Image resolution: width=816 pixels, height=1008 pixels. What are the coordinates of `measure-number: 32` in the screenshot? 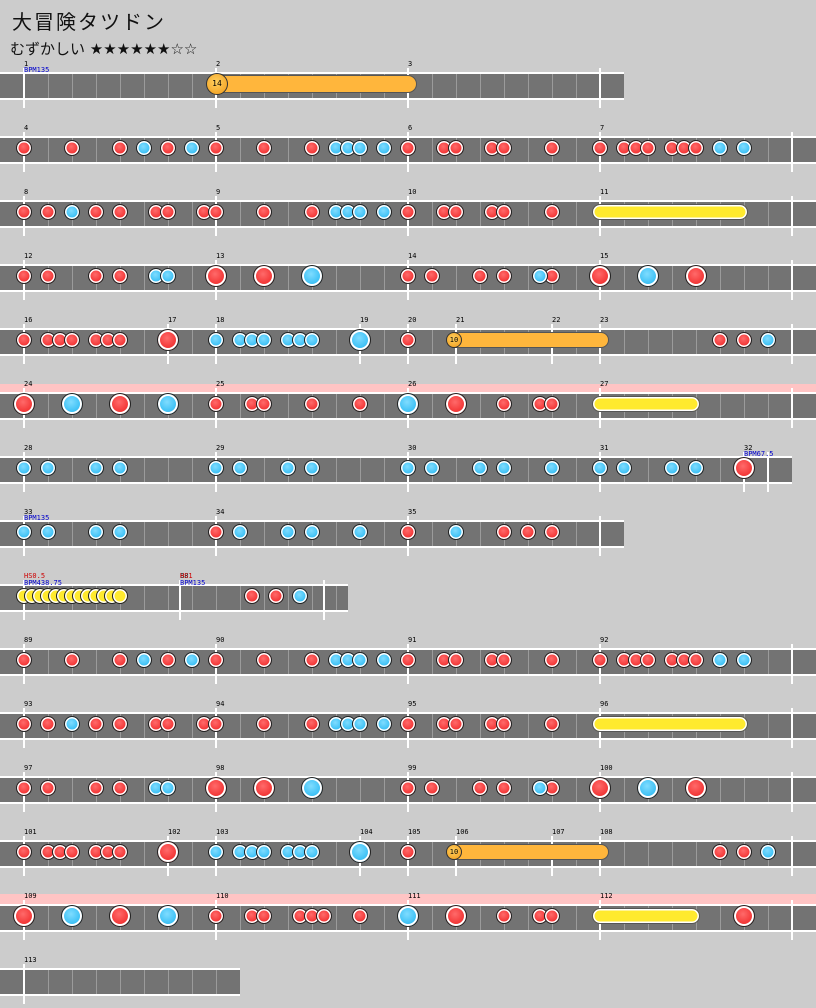 It's located at (748, 448).